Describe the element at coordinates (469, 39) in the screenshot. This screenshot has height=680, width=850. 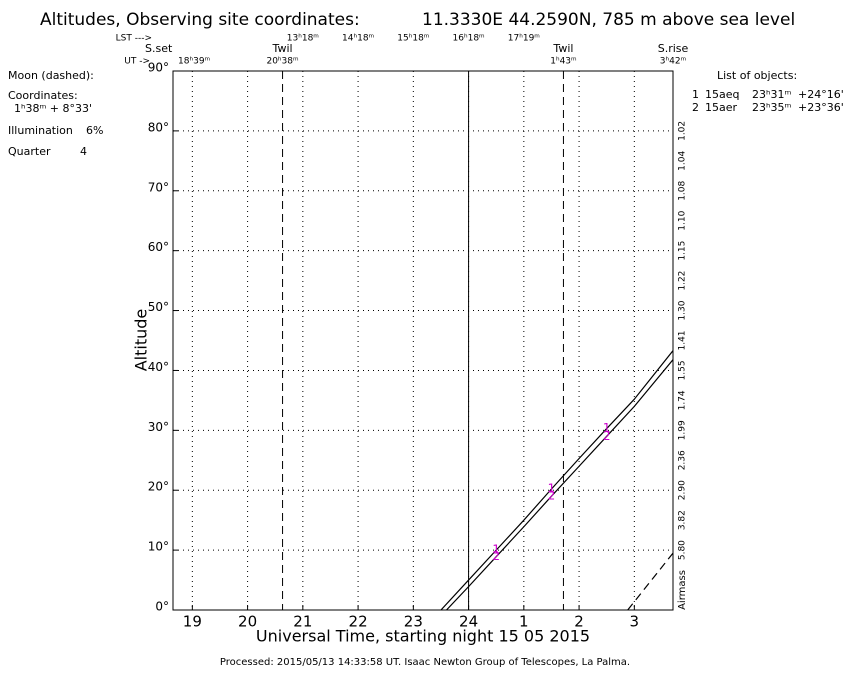
I see `lst-tick-label: 16ʰ18ᵐ` at that location.